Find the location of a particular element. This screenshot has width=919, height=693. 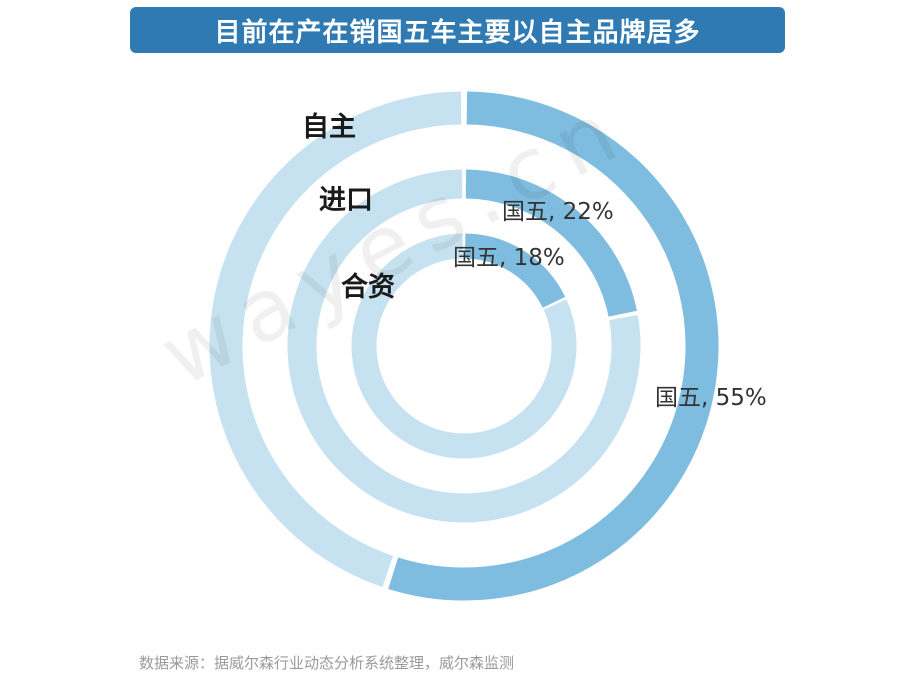

ring-name-label-2: 进口 is located at coordinates (346, 200).